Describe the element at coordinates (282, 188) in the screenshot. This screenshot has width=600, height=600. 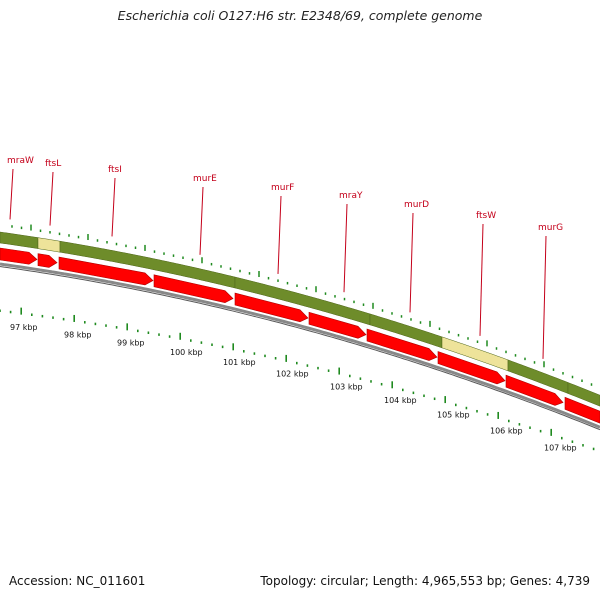
I see `gene-label-murF: murF` at that location.